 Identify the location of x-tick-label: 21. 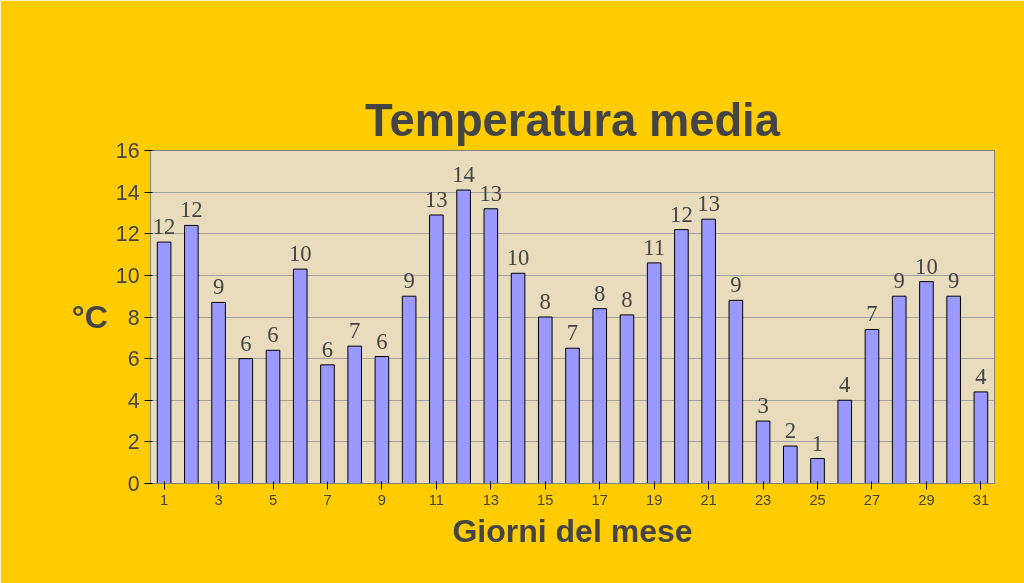
(708, 499).